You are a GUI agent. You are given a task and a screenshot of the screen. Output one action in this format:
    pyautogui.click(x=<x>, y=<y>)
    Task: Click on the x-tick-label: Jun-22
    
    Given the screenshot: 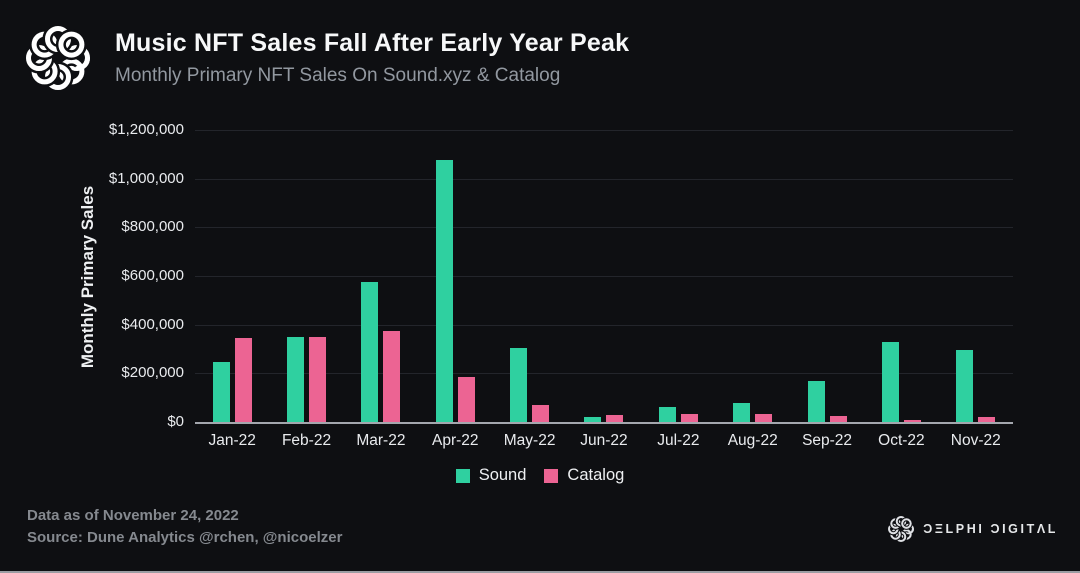 What is the action you would take?
    pyautogui.click(x=604, y=440)
    